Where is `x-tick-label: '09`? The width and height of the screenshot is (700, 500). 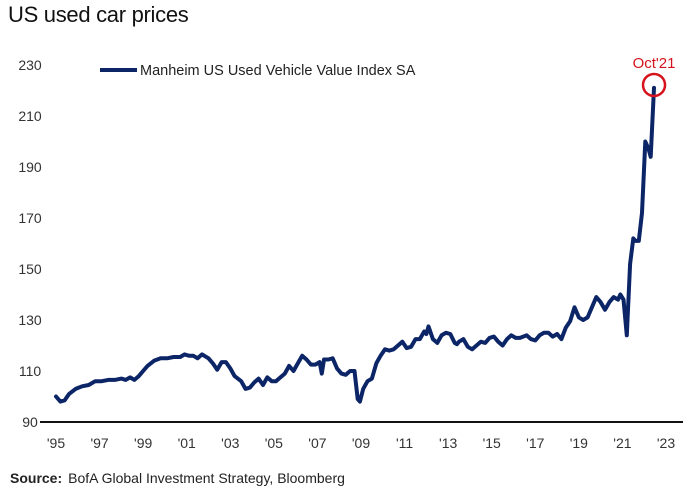
x-tick-label: '09 is located at coordinates (361, 443).